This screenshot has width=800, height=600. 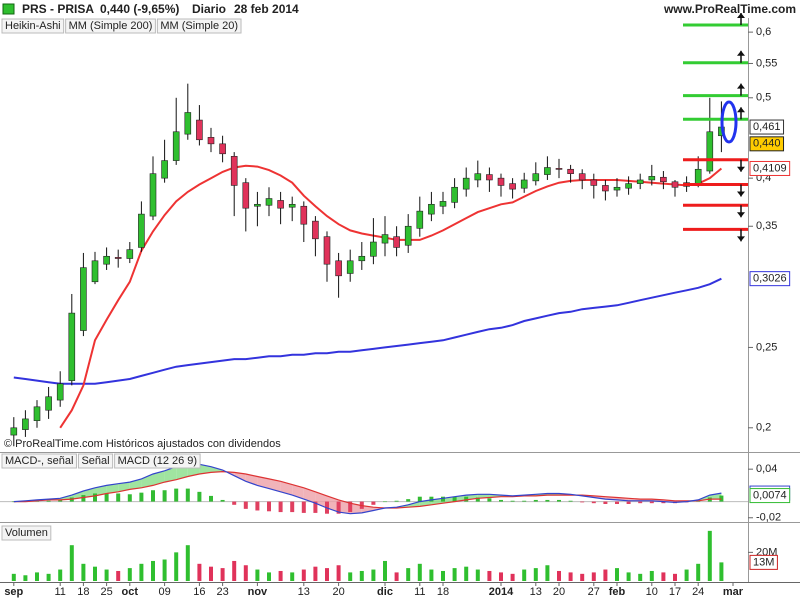 What do you see at coordinates (729, 122) in the screenshot?
I see `annotation-ellipse` at bounding box center [729, 122].